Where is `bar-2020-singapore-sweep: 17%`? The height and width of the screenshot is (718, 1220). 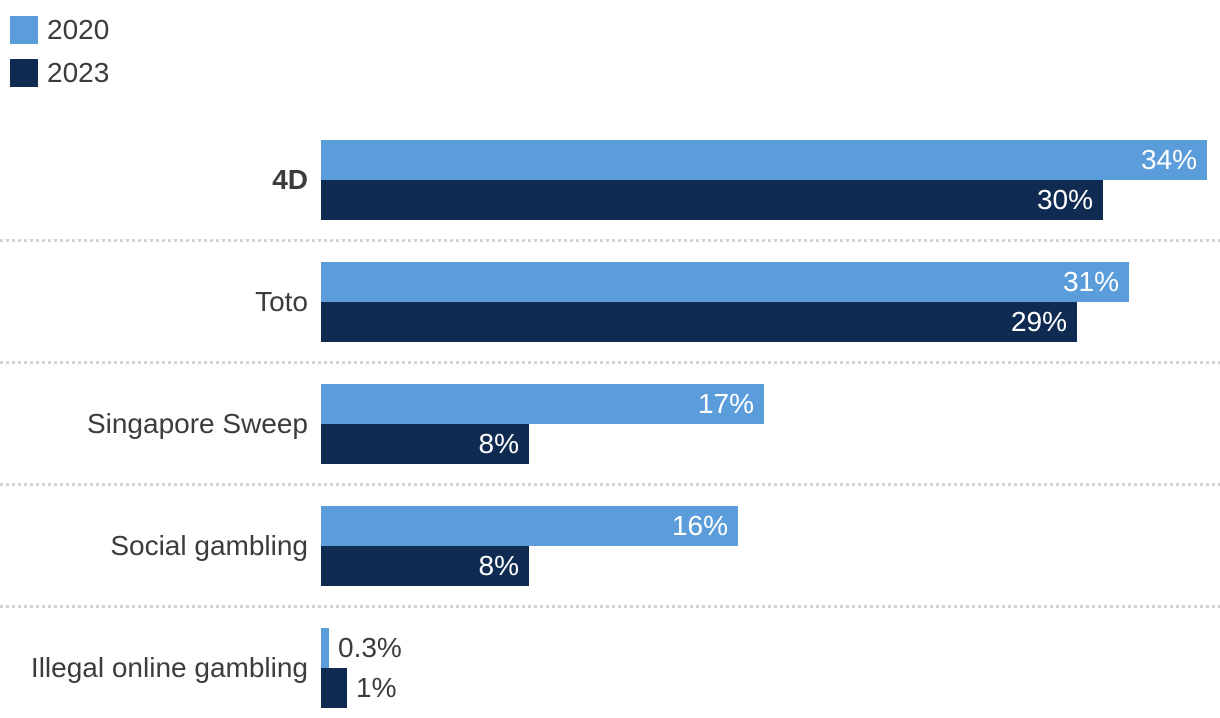 bar-2020-singapore-sweep: 17% is located at coordinates (542, 404).